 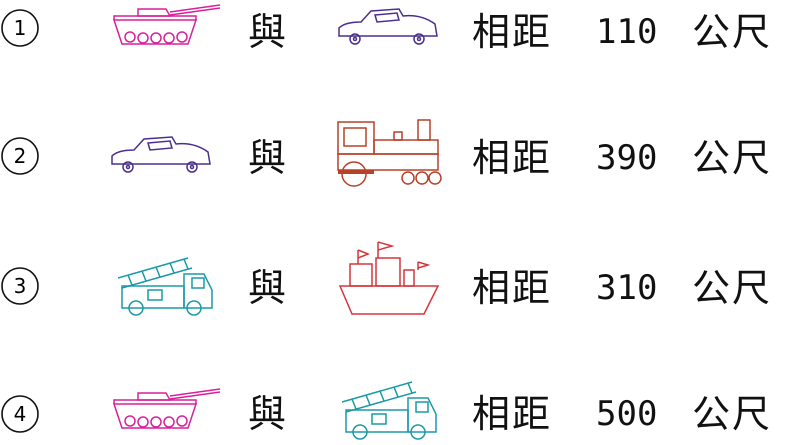 I want to click on circled-number-4: 4, so click(x=20, y=414).